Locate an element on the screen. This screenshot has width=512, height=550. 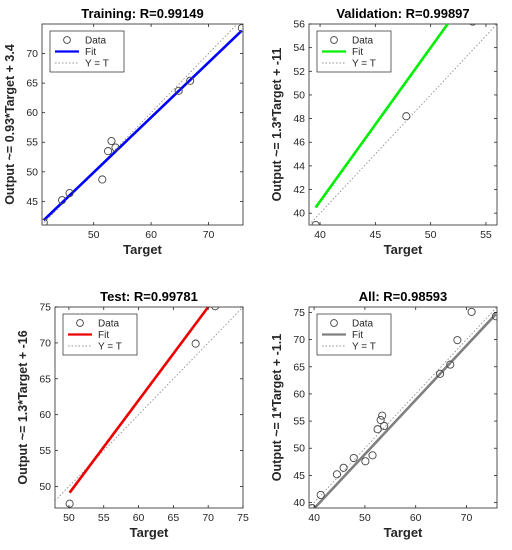
all-x-tick-label: 70 is located at coordinates (467, 518).